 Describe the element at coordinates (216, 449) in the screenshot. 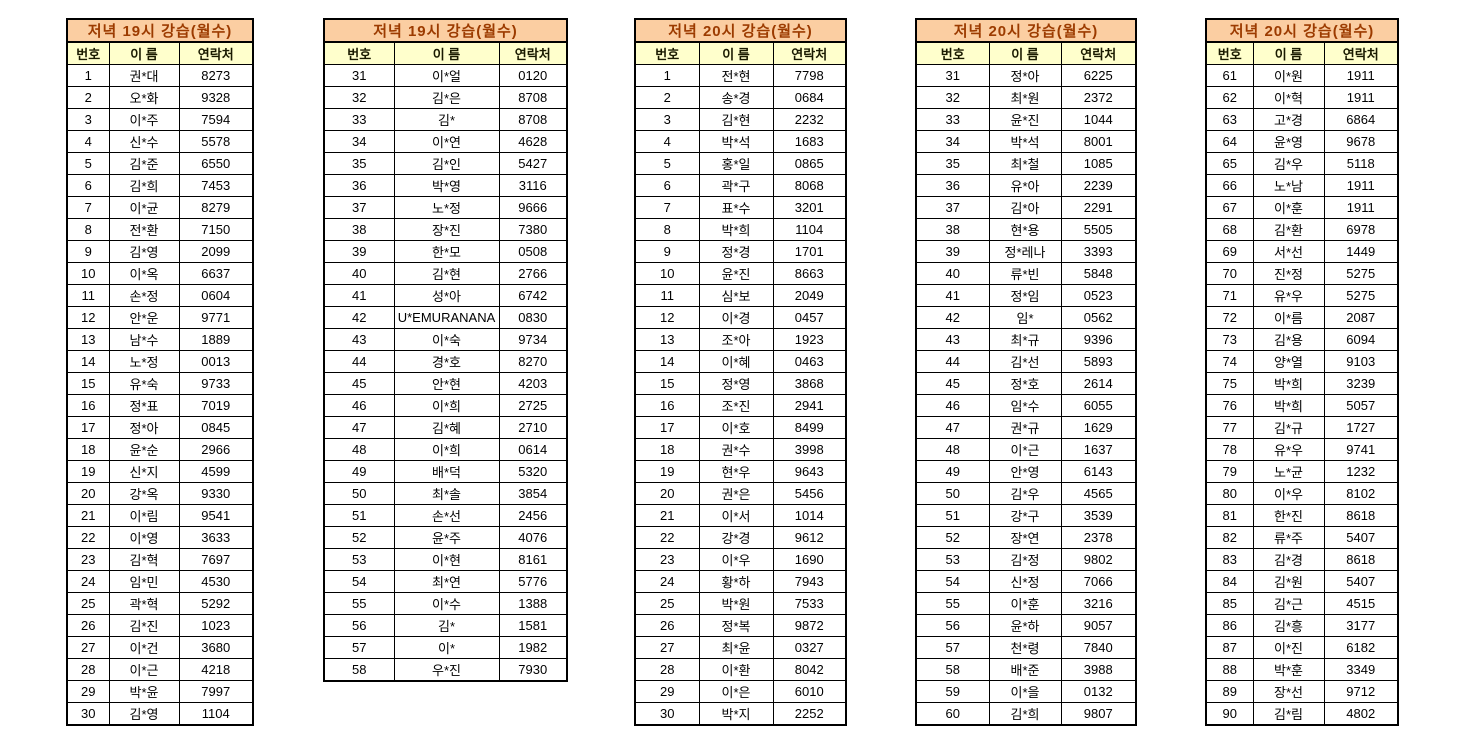

I see `contact-number: 2966` at that location.